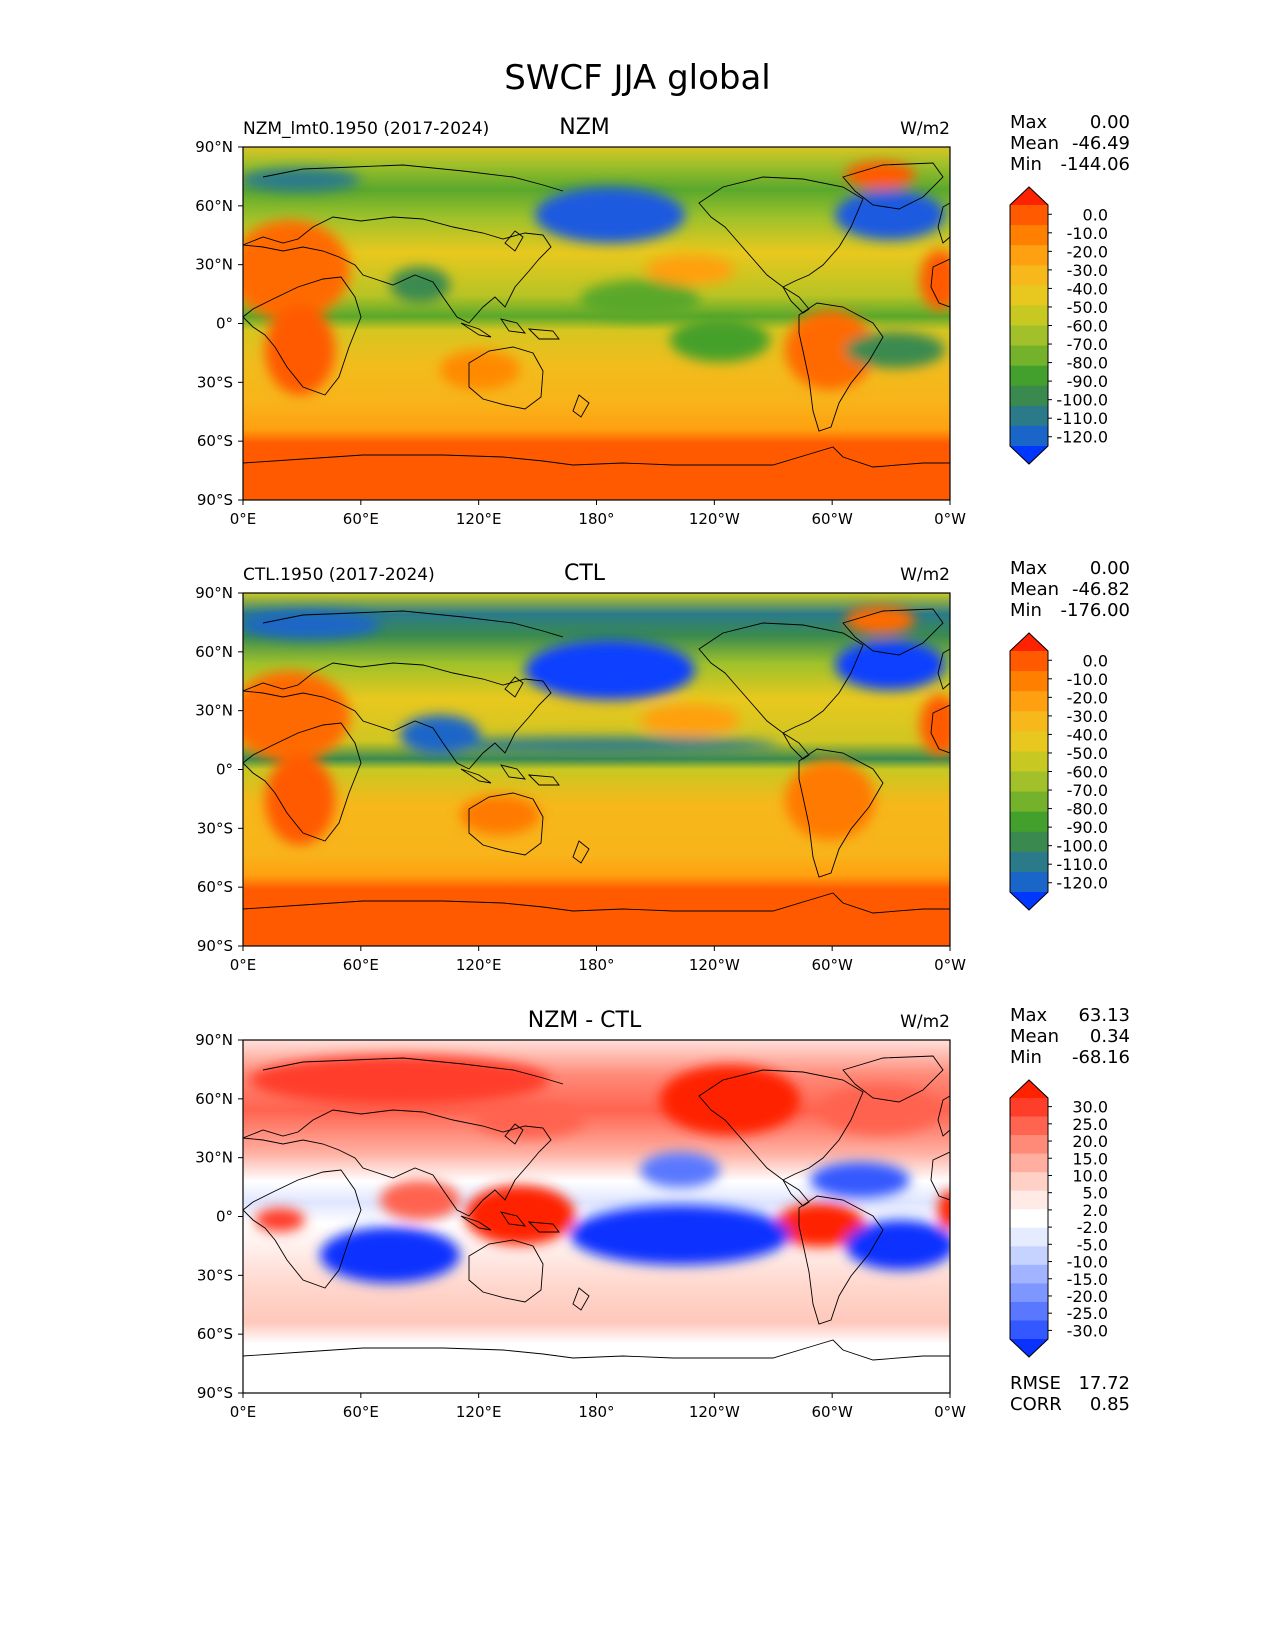  I want to click on diff-stat-min-value: -68.16, so click(1101, 1057).